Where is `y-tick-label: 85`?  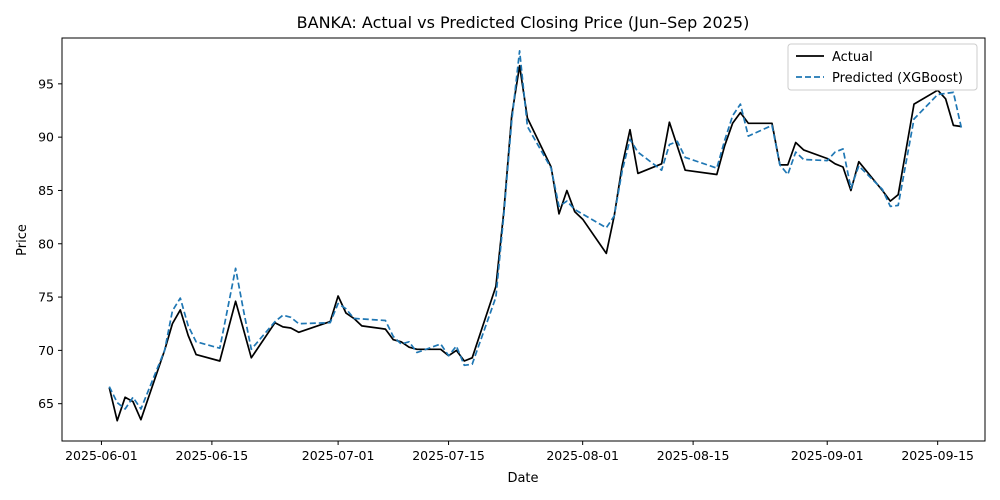
y-tick-label: 85 is located at coordinates (46, 190).